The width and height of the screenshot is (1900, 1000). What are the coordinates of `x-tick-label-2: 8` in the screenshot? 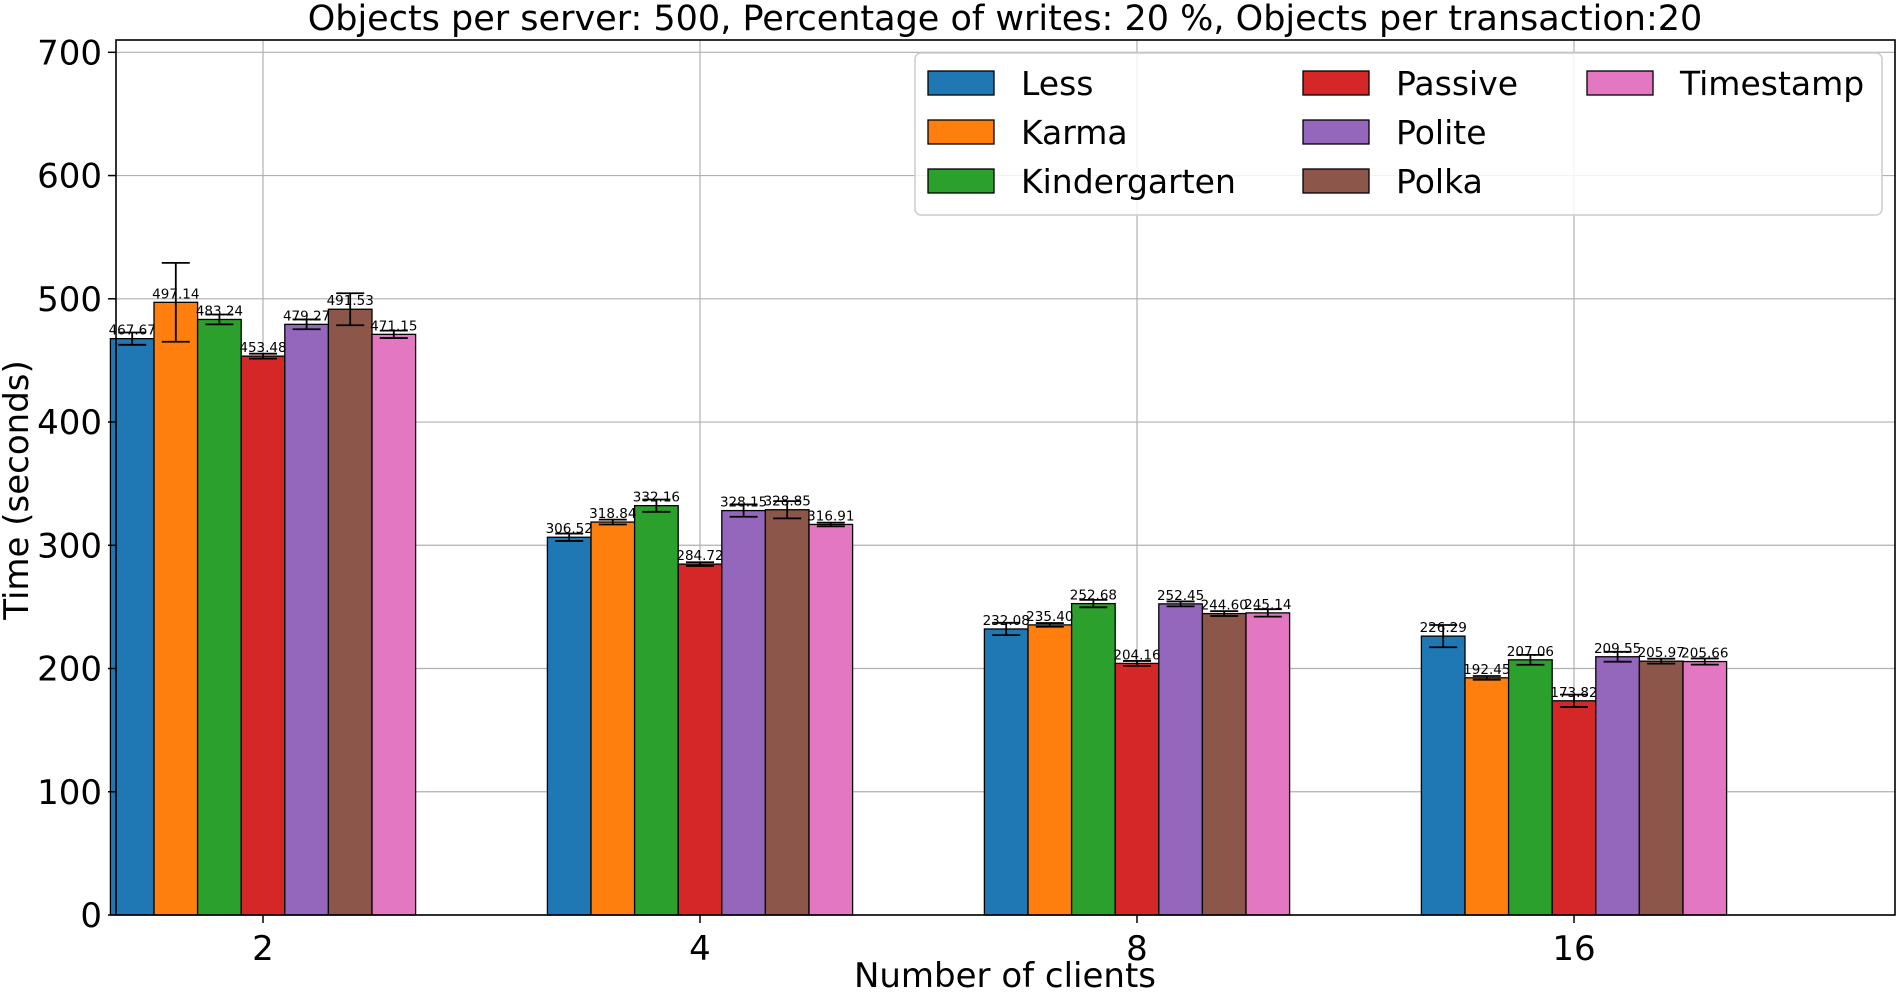 It's located at (1137, 949).